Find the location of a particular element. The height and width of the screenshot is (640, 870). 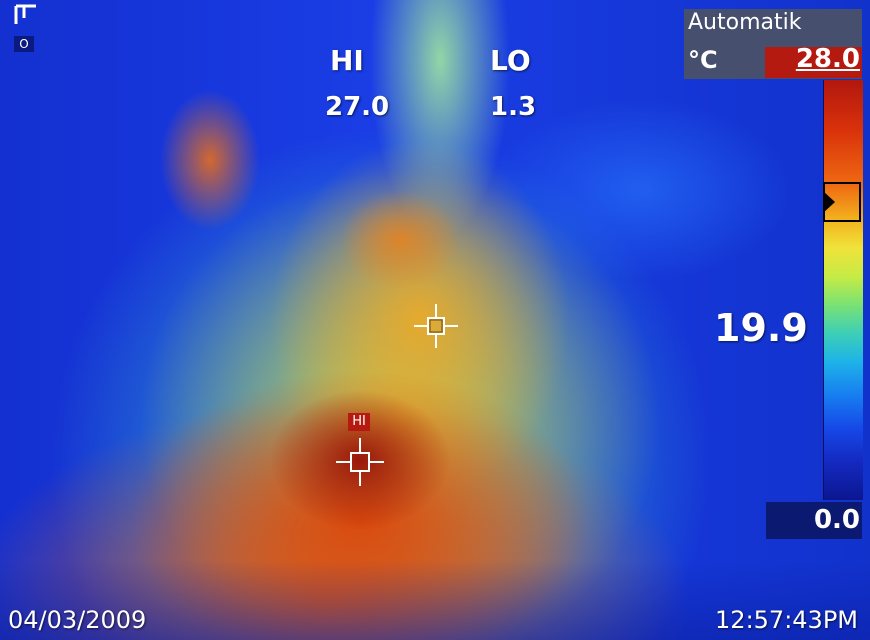

color-scale-bar is located at coordinates (843, 290).